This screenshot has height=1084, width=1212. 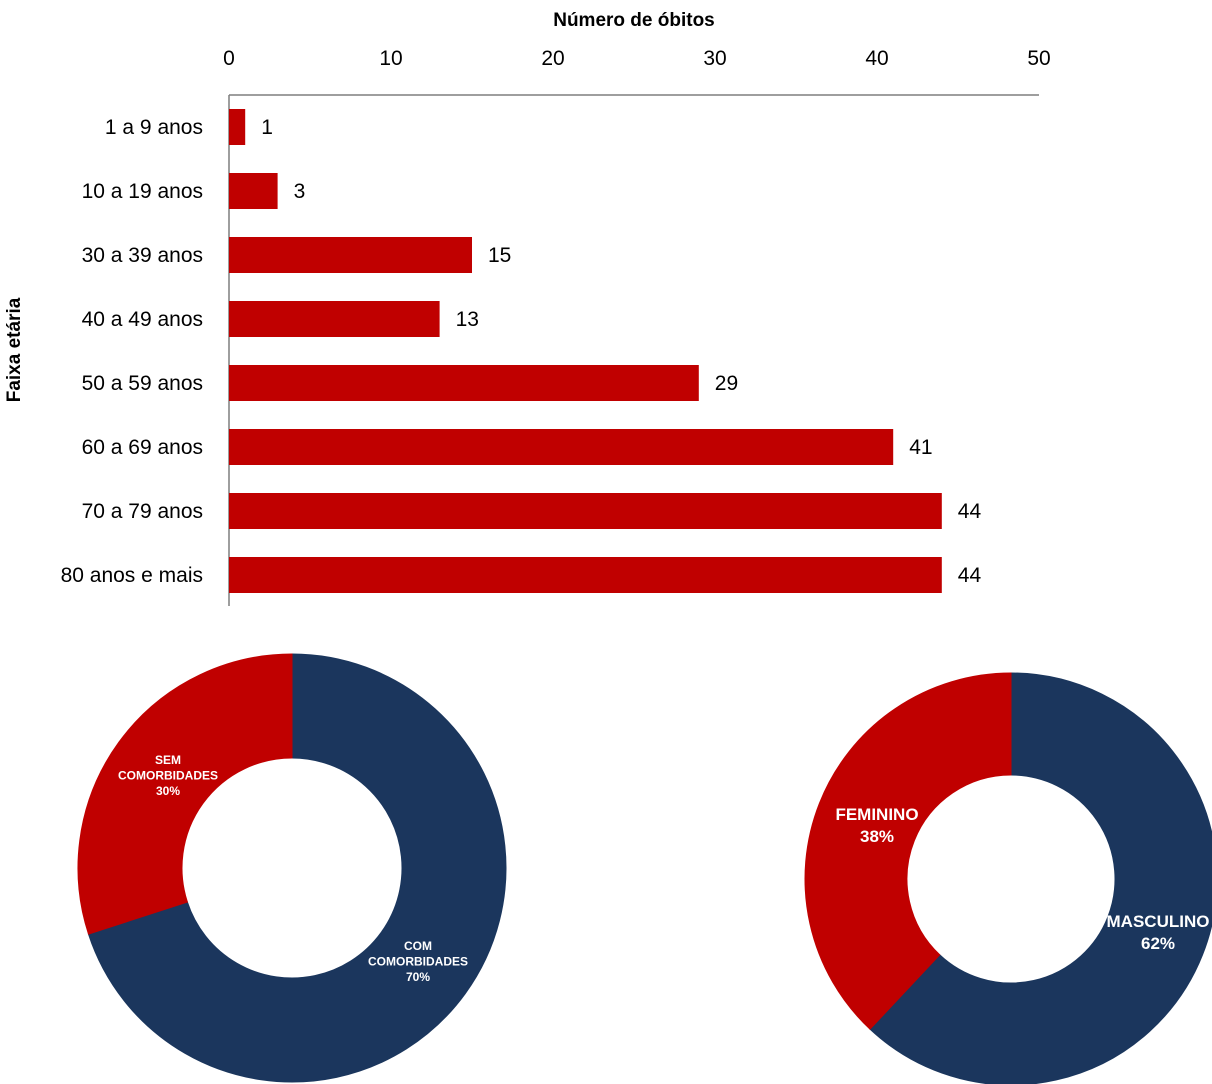 What do you see at coordinates (390, 58) in the screenshot?
I see `x-tick-label: 10` at bounding box center [390, 58].